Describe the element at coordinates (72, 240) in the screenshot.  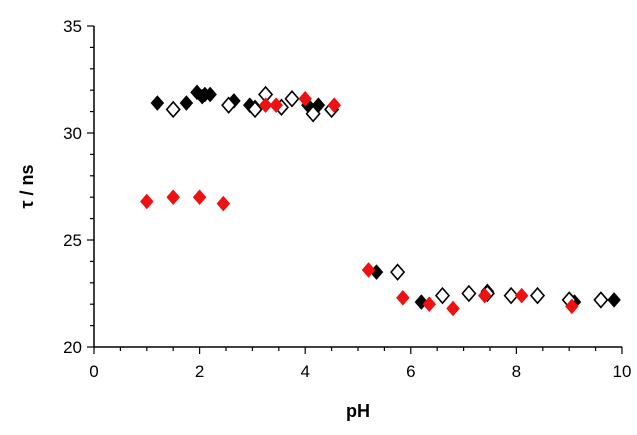
I see `y-tick-label: 25` at that location.